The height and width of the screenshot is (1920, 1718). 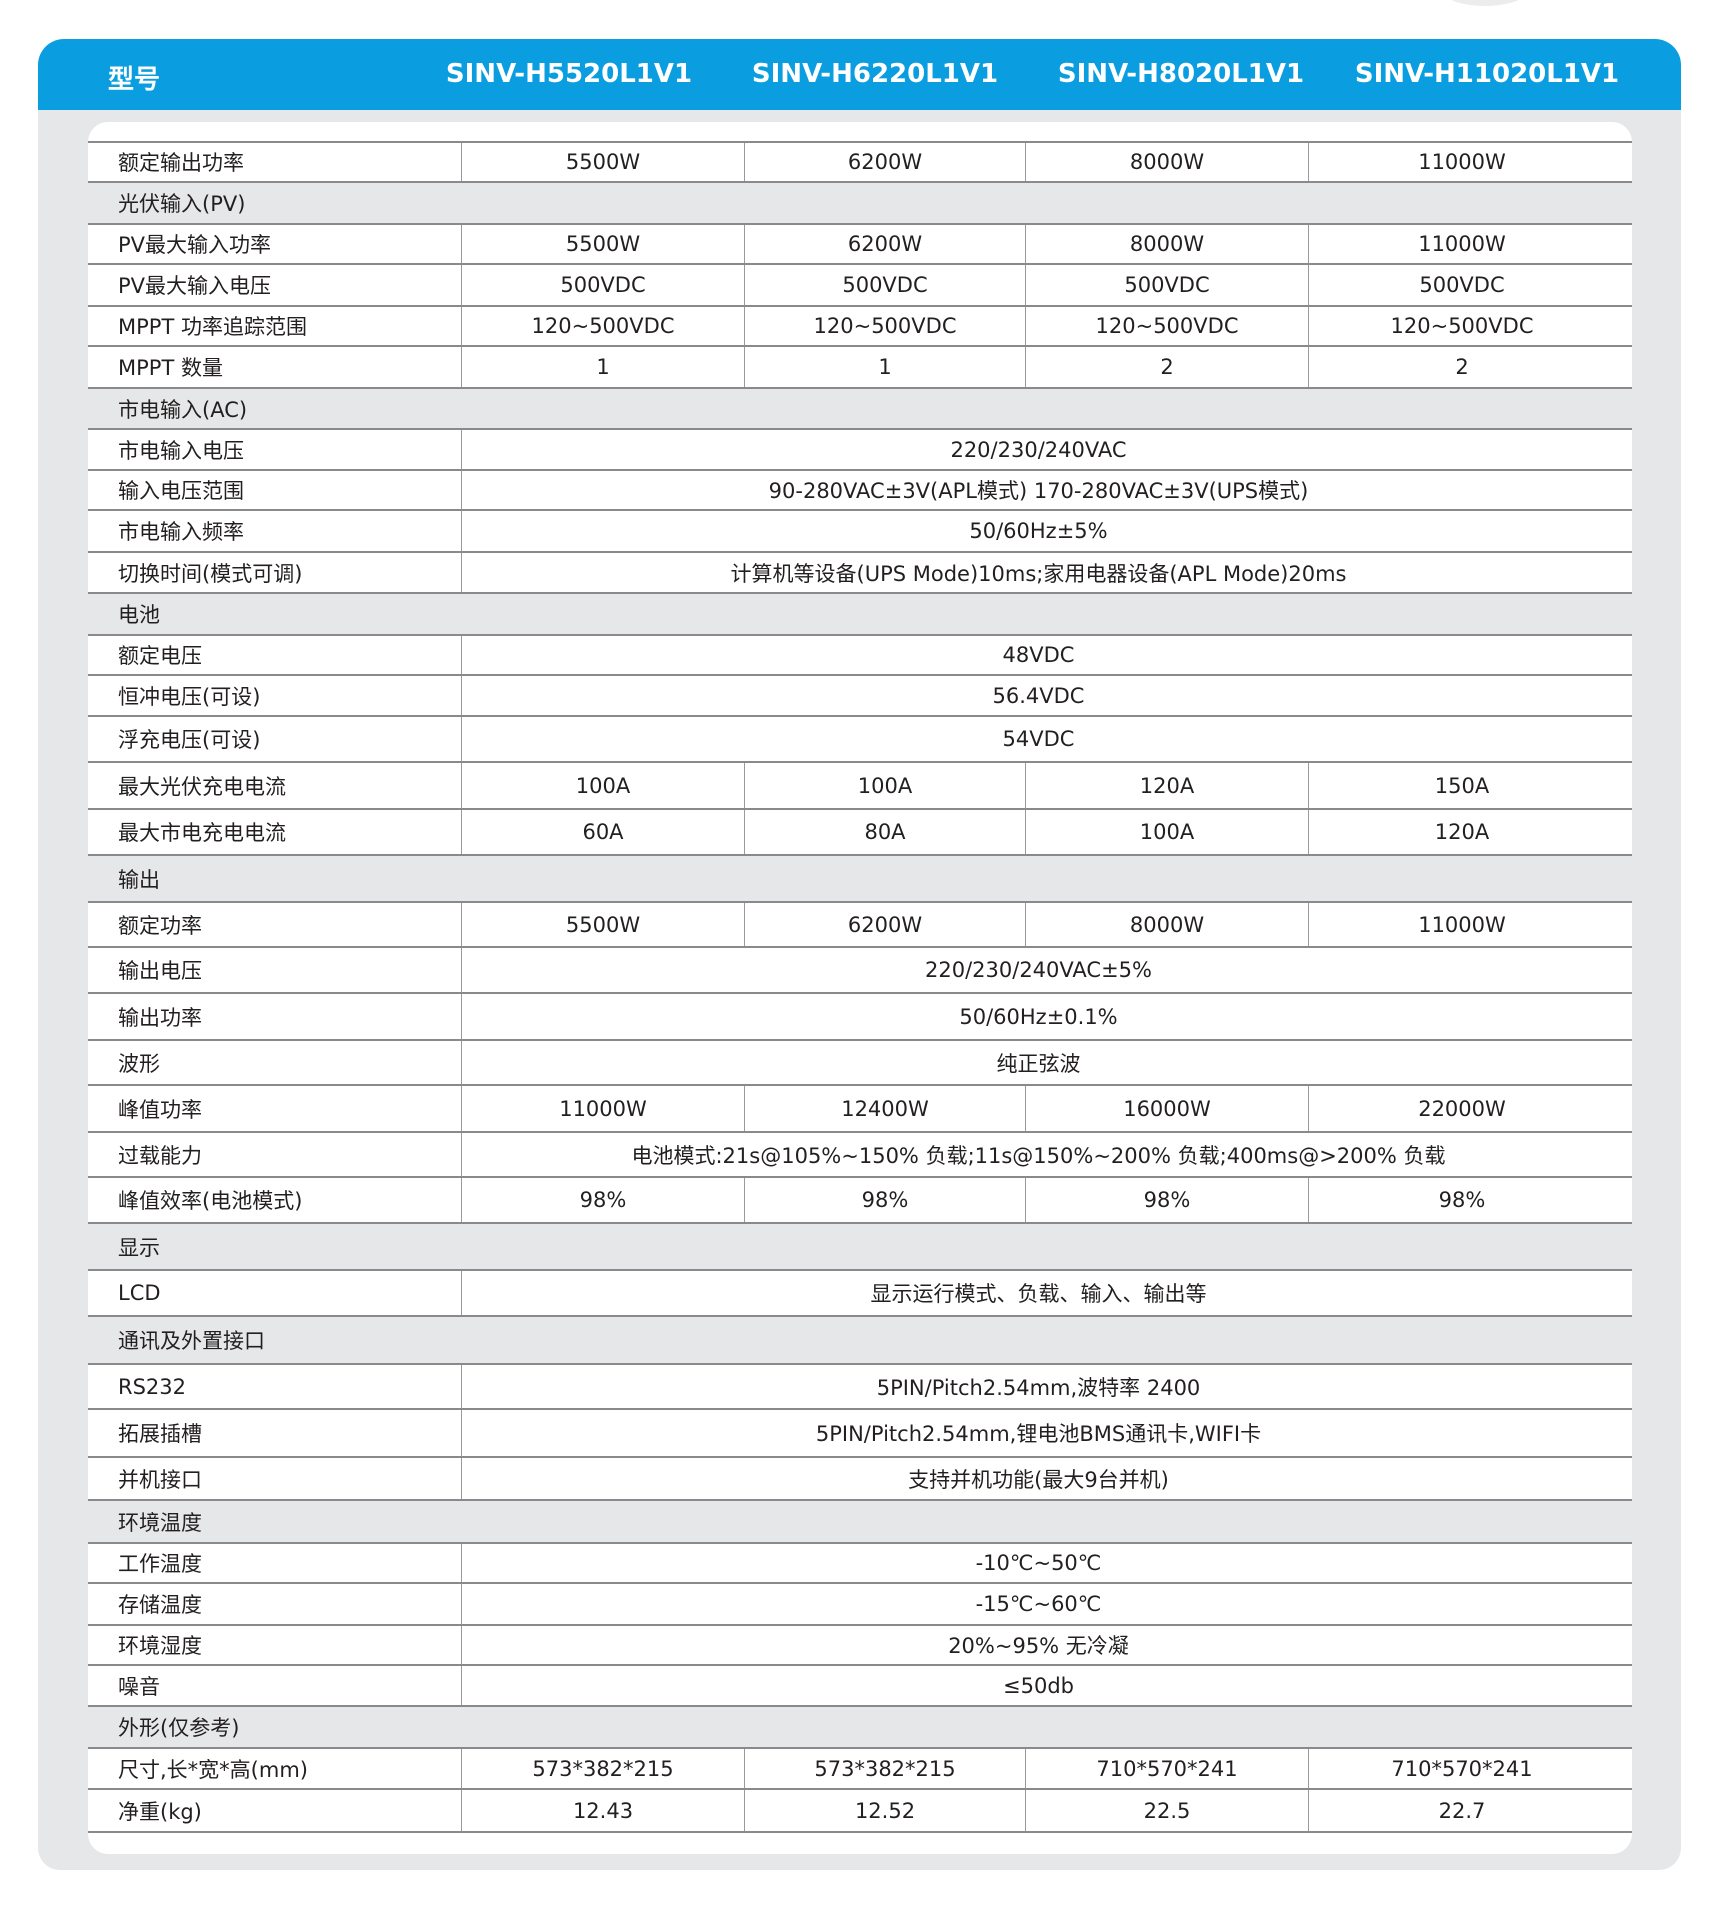 I want to click on value-cell-model-1: 12.43, so click(x=602, y=1810).